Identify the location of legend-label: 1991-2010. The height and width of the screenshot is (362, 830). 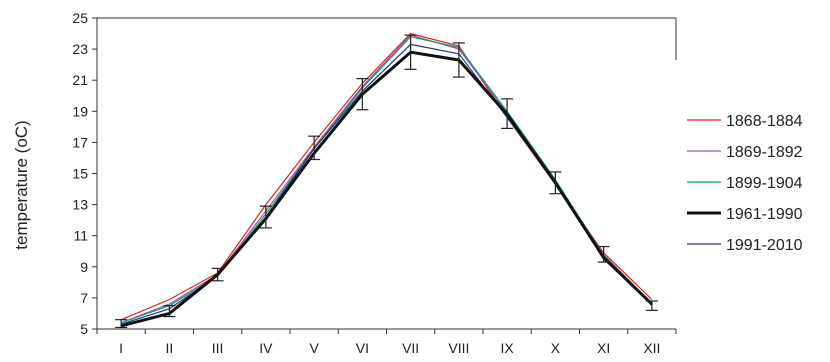
(764, 245).